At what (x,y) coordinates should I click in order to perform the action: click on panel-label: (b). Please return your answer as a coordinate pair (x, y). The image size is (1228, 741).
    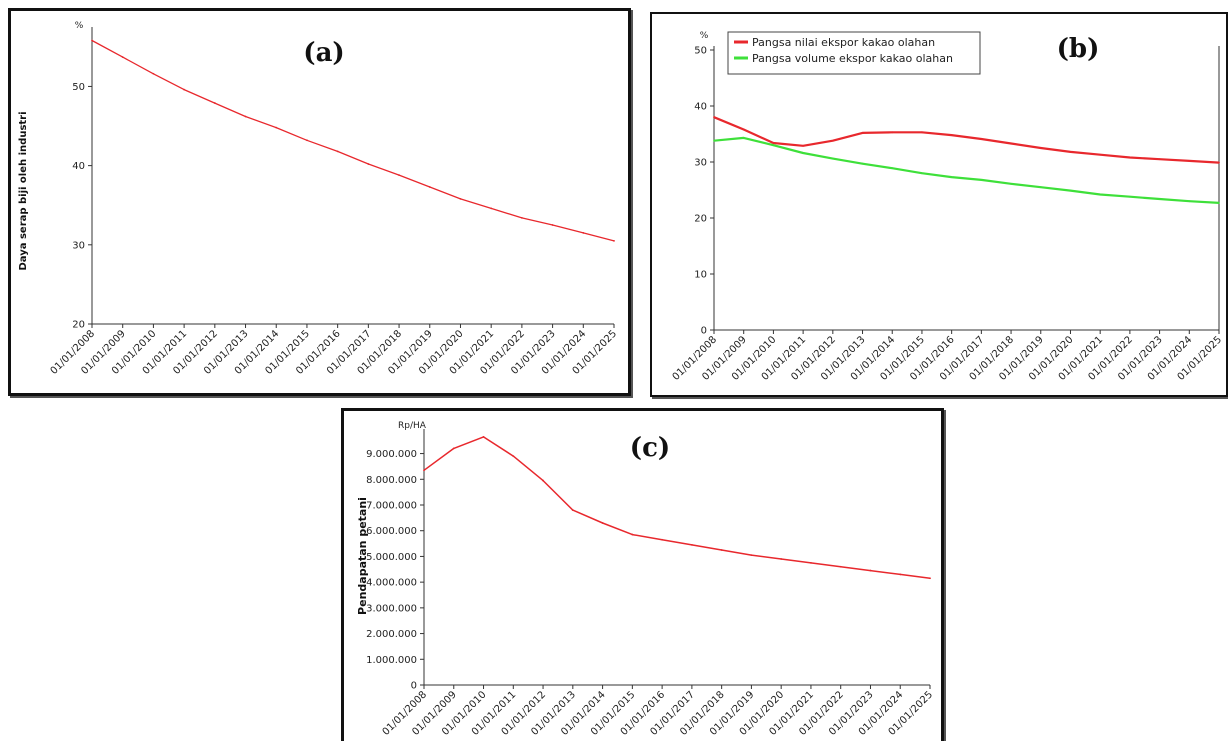
    Looking at the image, I should click on (1078, 49).